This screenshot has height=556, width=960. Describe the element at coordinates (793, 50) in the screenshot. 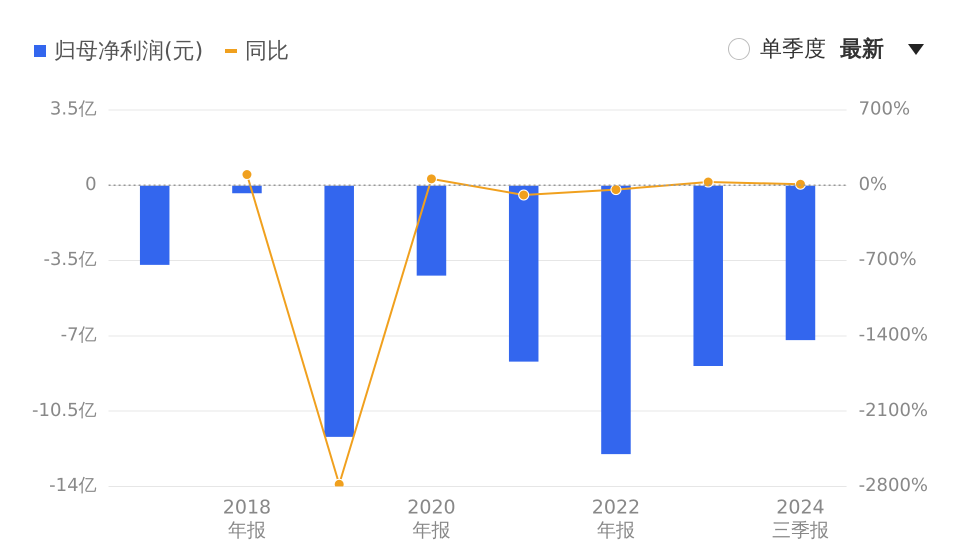

I see `text: 单季度` at that location.